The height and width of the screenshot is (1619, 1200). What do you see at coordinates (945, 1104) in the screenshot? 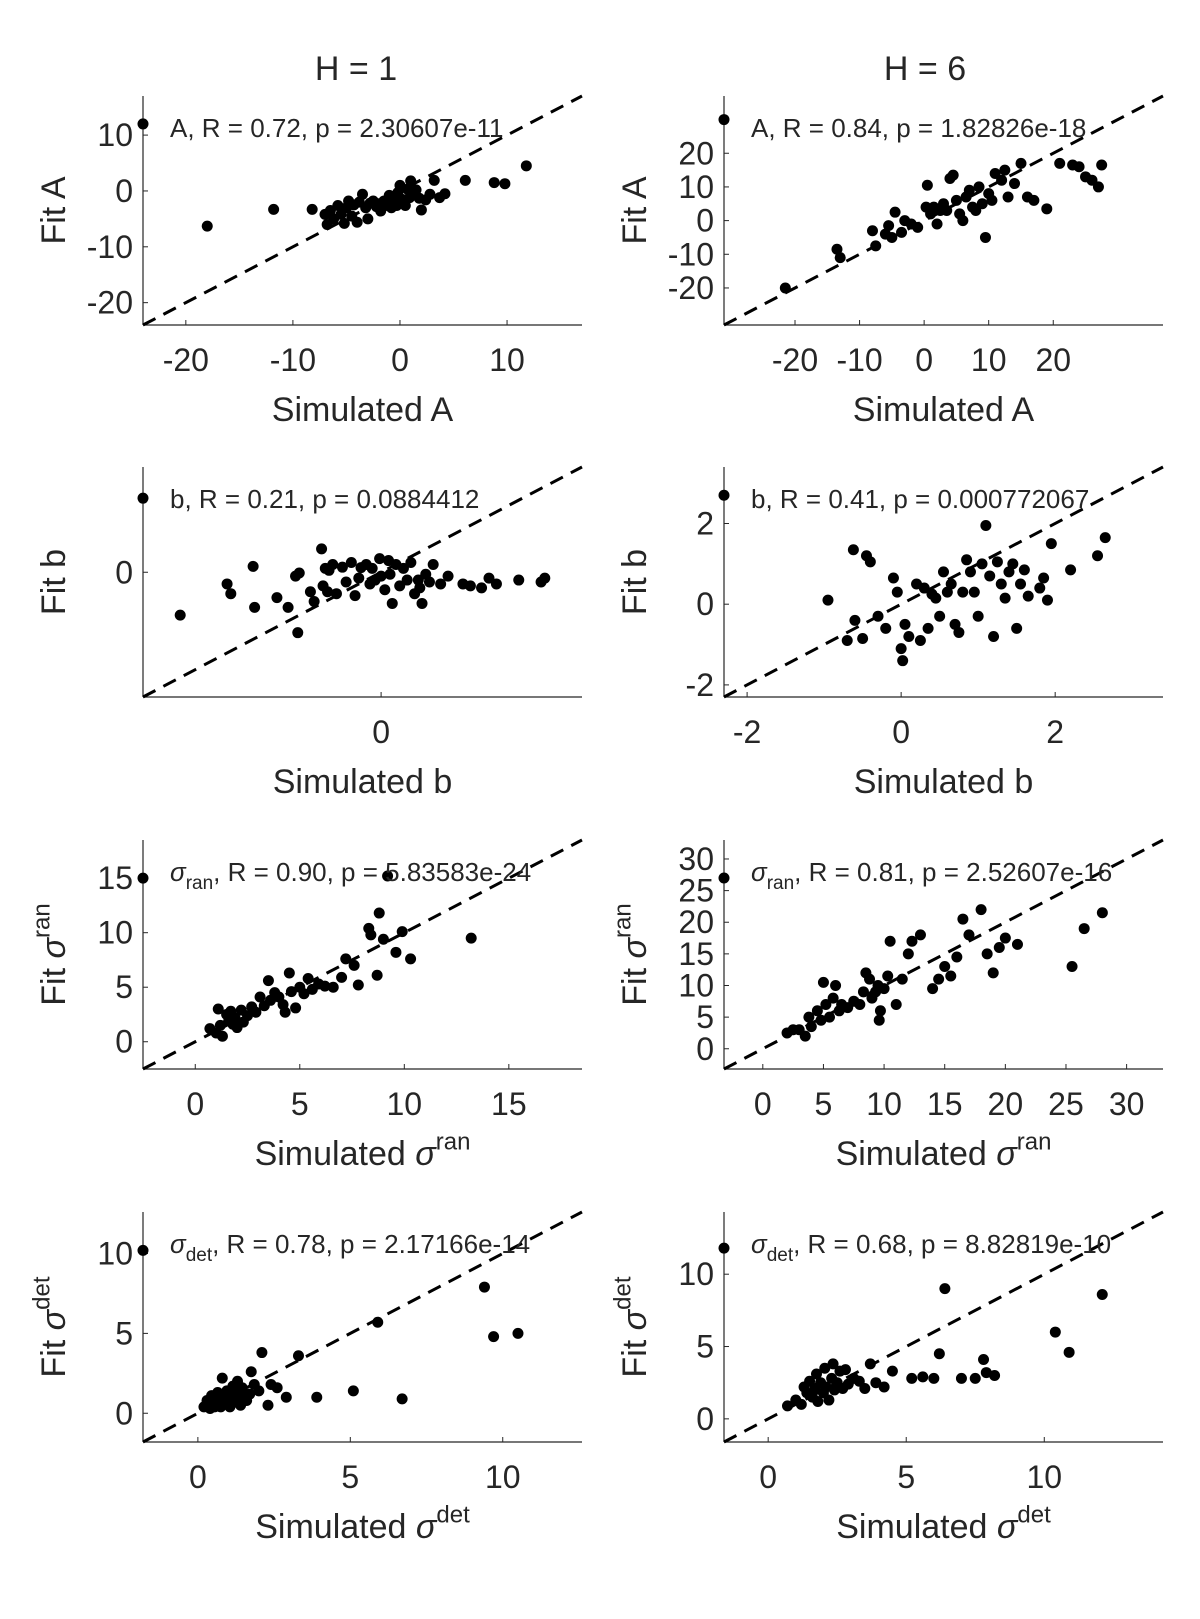
I see `x-tick-label: 15` at bounding box center [945, 1104].